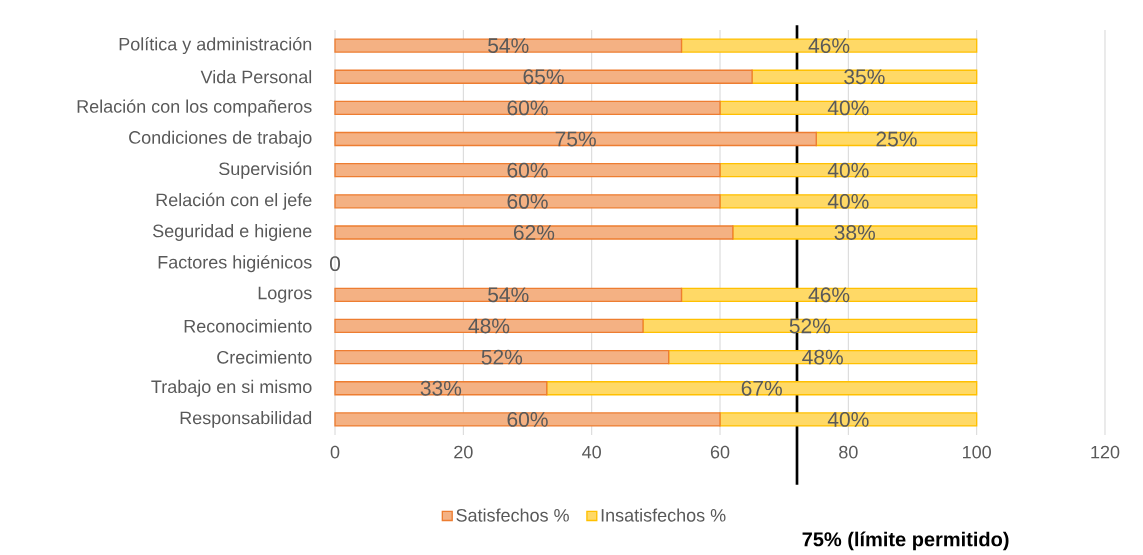 This screenshot has height=555, width=1143. What do you see at coordinates (335, 264) in the screenshot?
I see `data-label: 0` at bounding box center [335, 264].